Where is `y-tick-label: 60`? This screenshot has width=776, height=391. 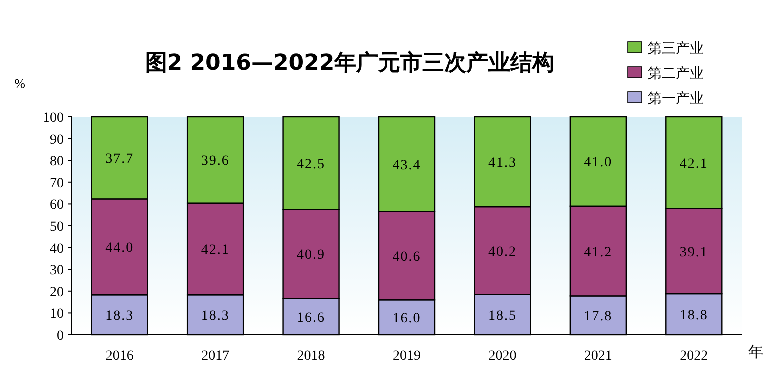 y-tick-label: 60 is located at coordinates (57, 206).